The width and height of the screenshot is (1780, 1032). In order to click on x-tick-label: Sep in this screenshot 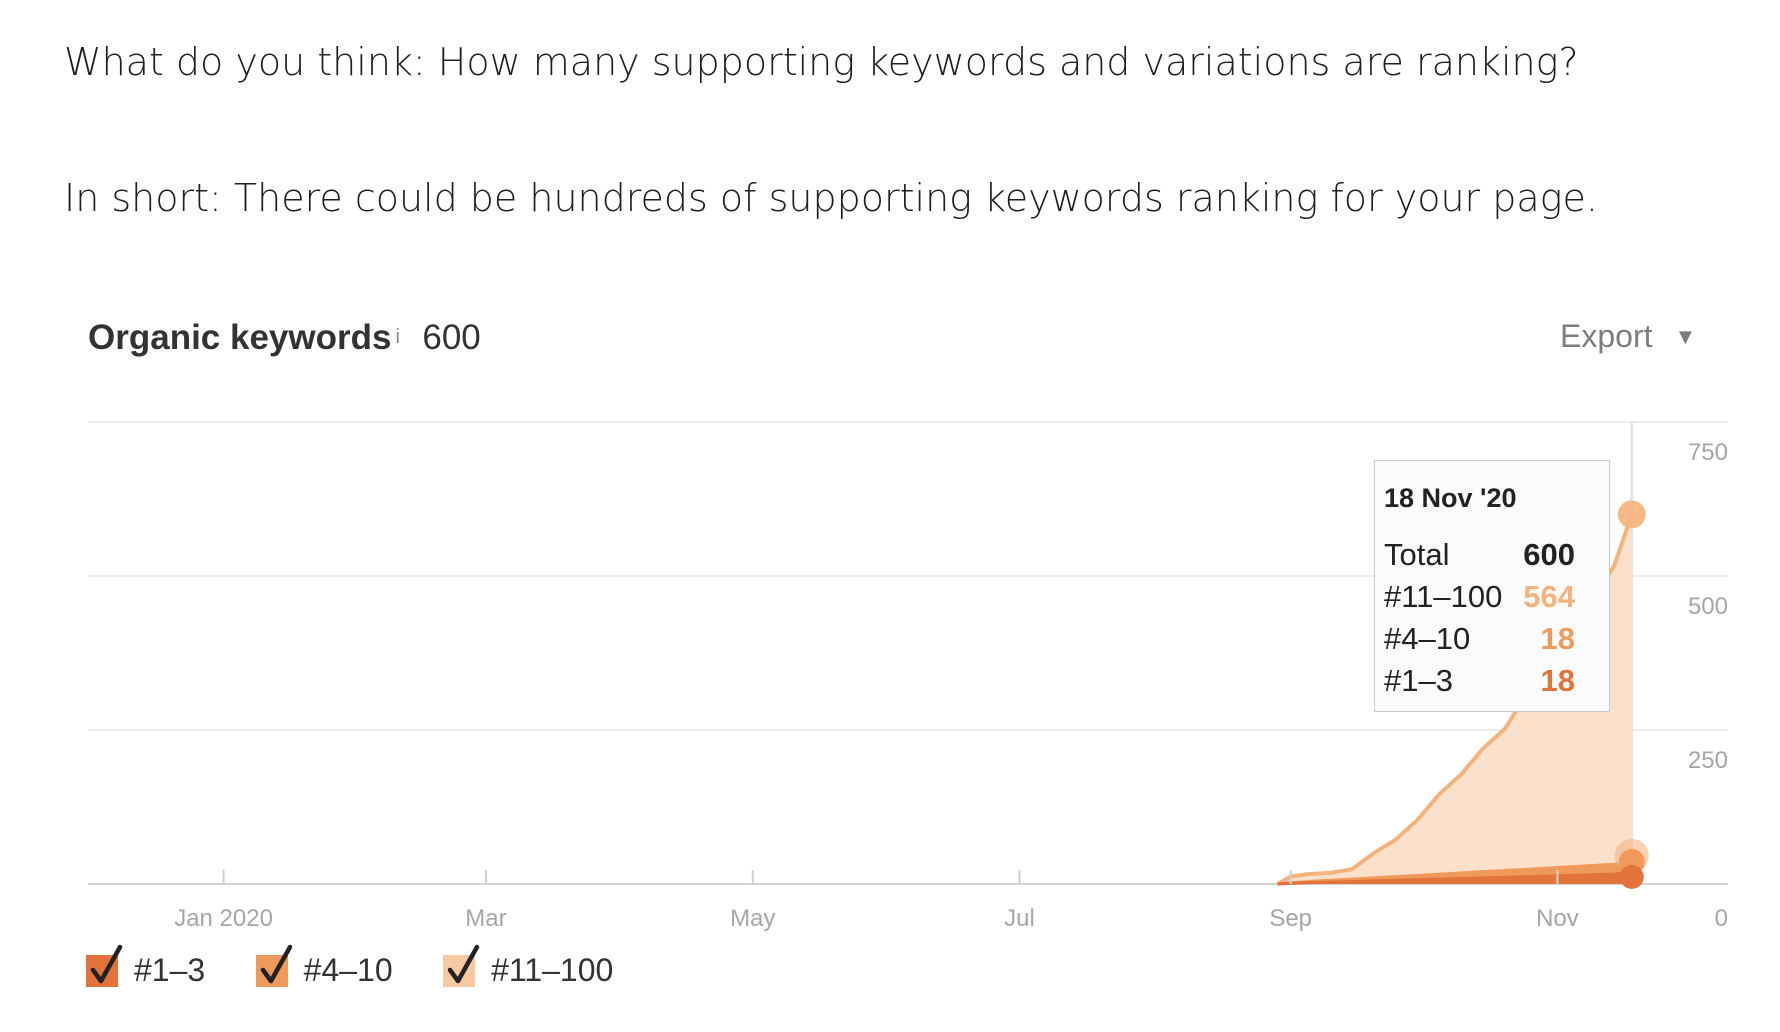, I will do `click(1290, 918)`.